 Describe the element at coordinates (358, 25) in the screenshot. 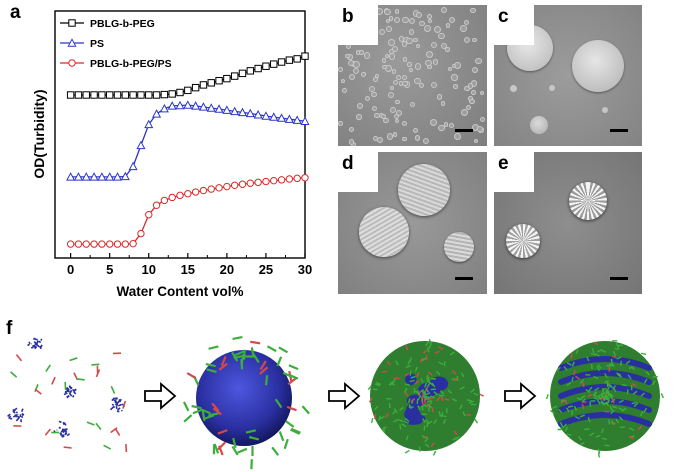

I see `label-box` at that location.